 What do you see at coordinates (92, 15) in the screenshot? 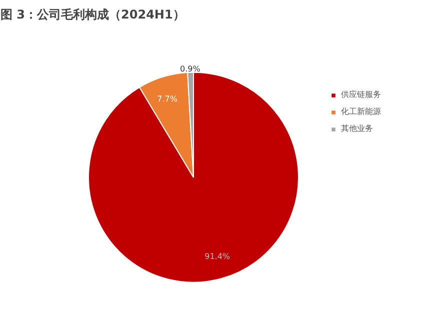
I see `chart-title: 图 3：公司毛利构成（2024H1）` at bounding box center [92, 15].